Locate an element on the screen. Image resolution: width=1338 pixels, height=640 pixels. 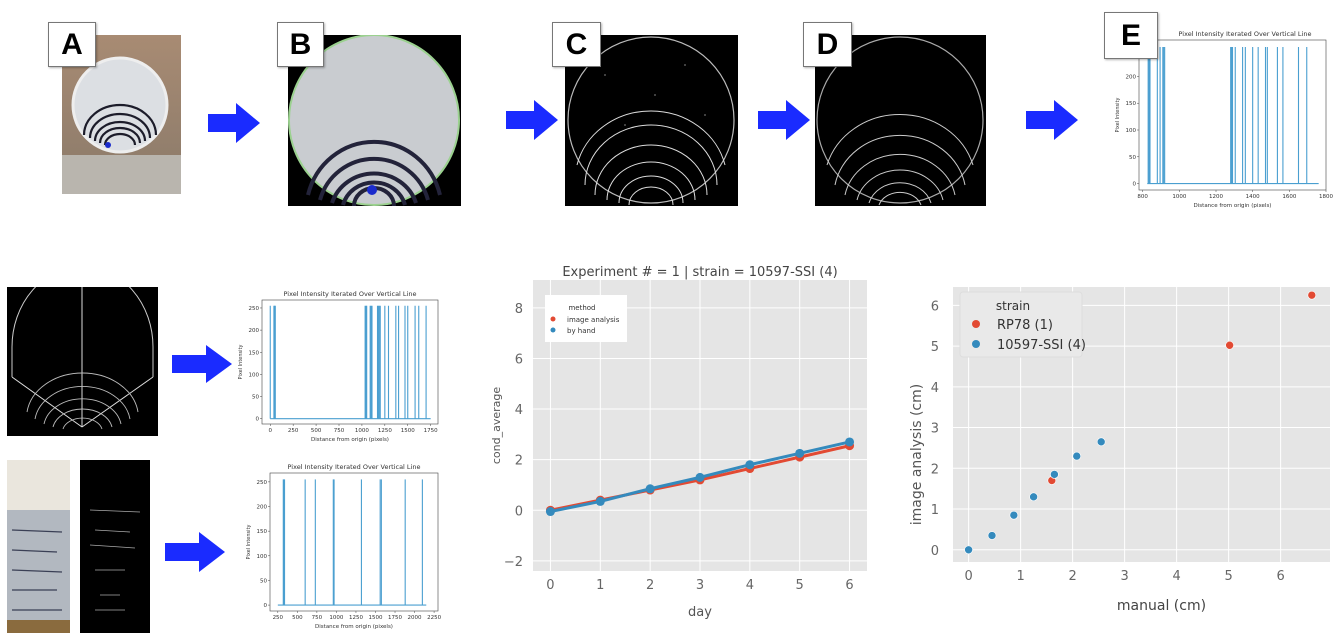
legend-title: strain is located at coordinates (1013, 306).